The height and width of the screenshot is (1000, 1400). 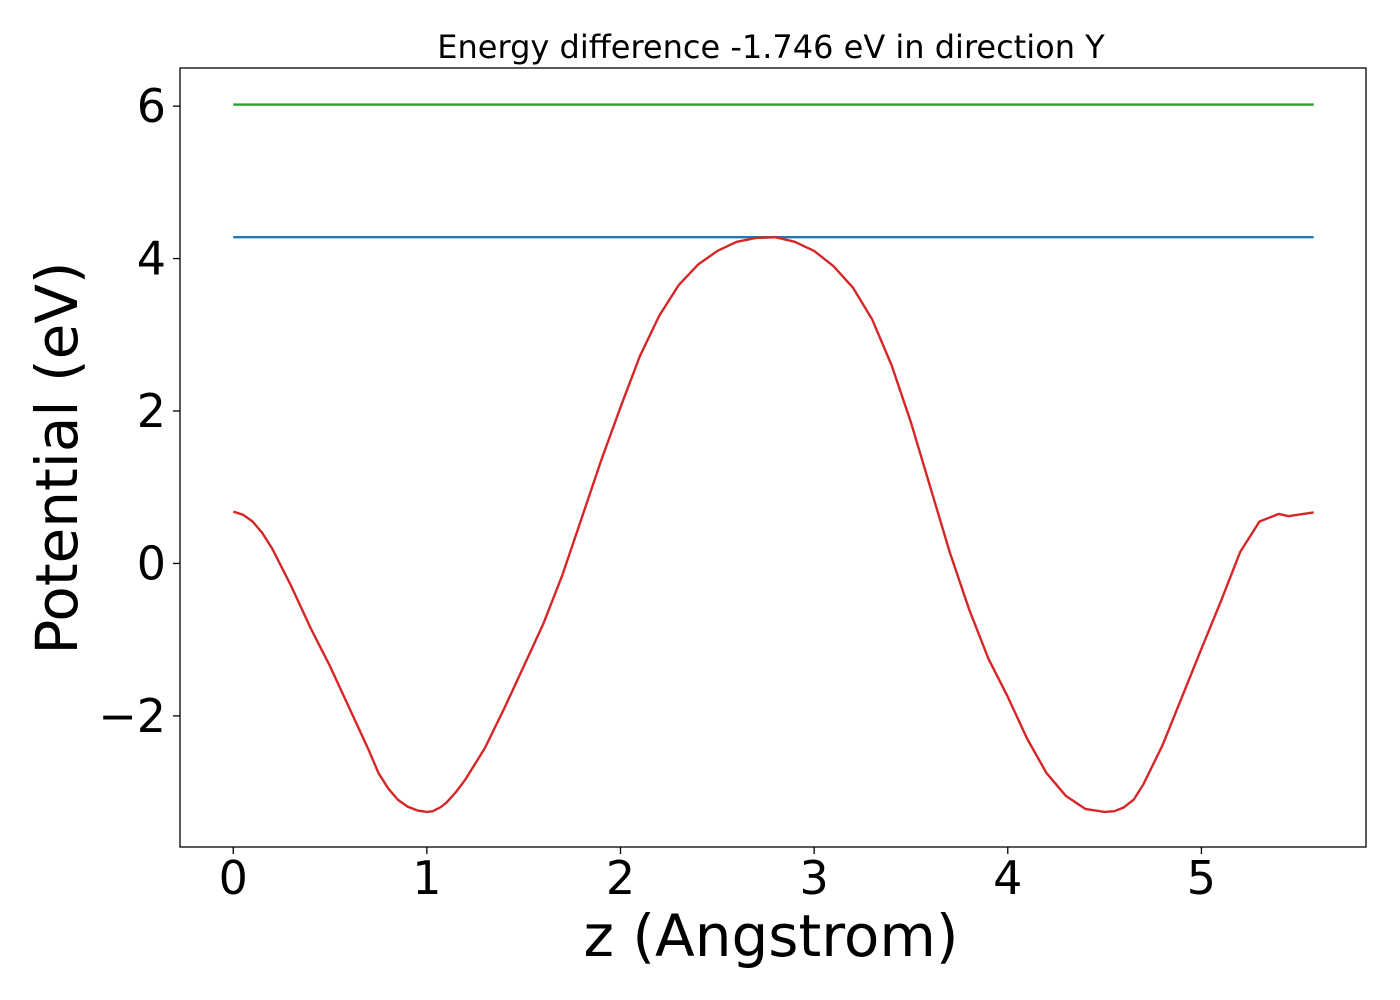 What do you see at coordinates (426, 878) in the screenshot?
I see `x-tick-label: 1` at bounding box center [426, 878].